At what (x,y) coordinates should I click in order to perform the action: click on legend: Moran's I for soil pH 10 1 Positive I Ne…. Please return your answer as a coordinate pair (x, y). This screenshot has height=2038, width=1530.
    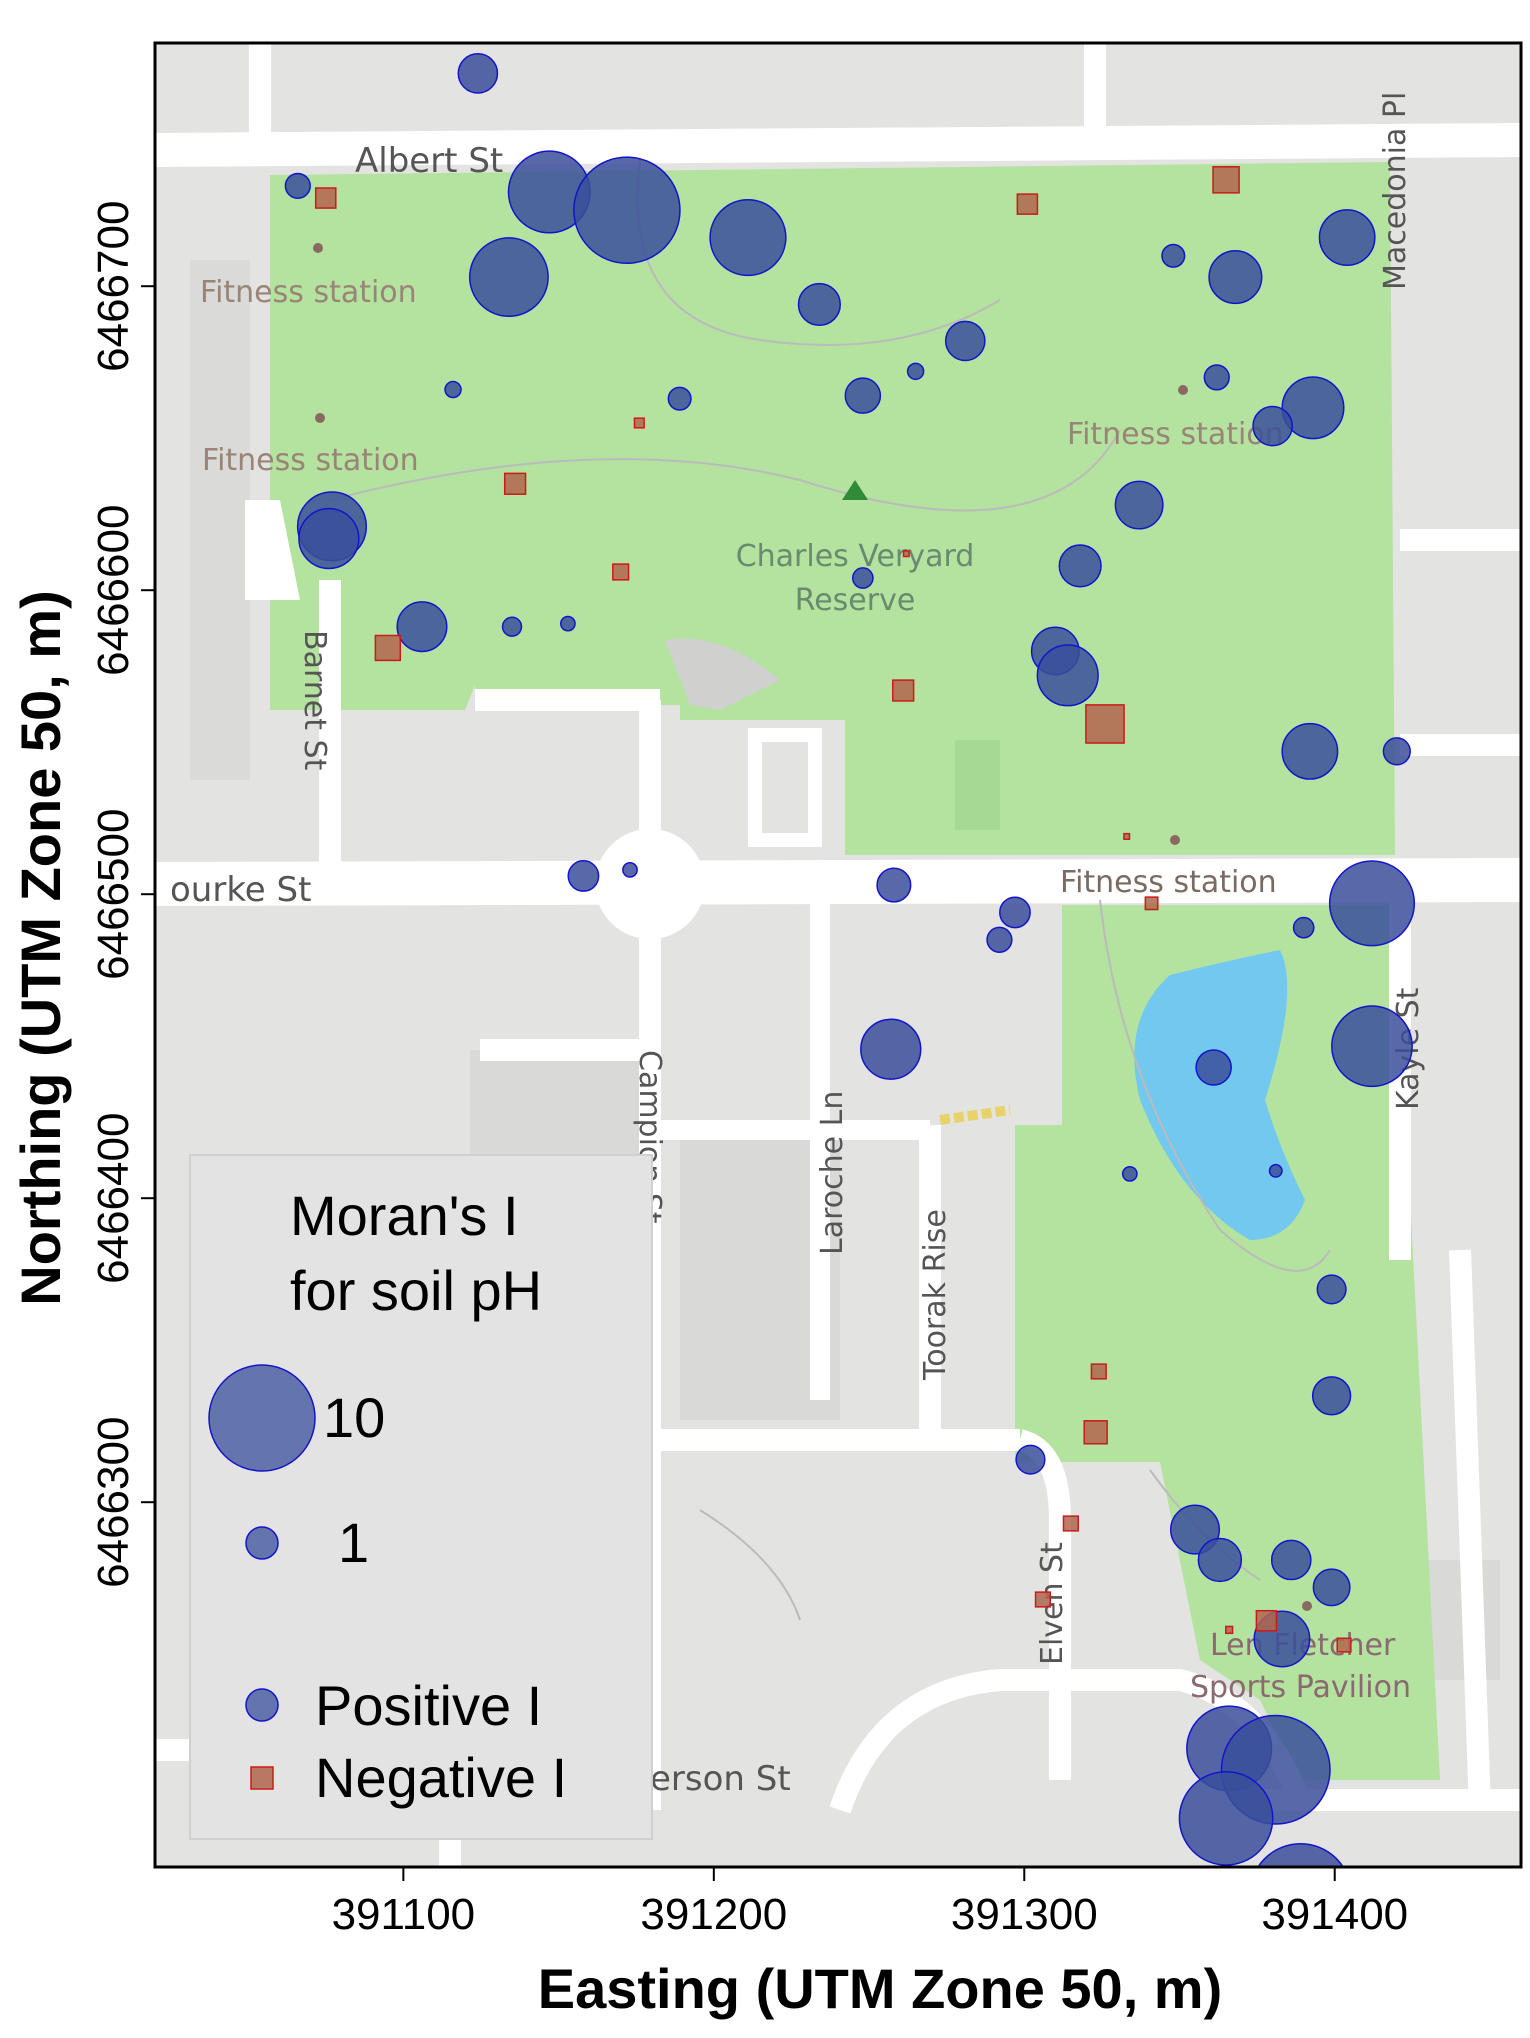
    Looking at the image, I should click on (421, 1497).